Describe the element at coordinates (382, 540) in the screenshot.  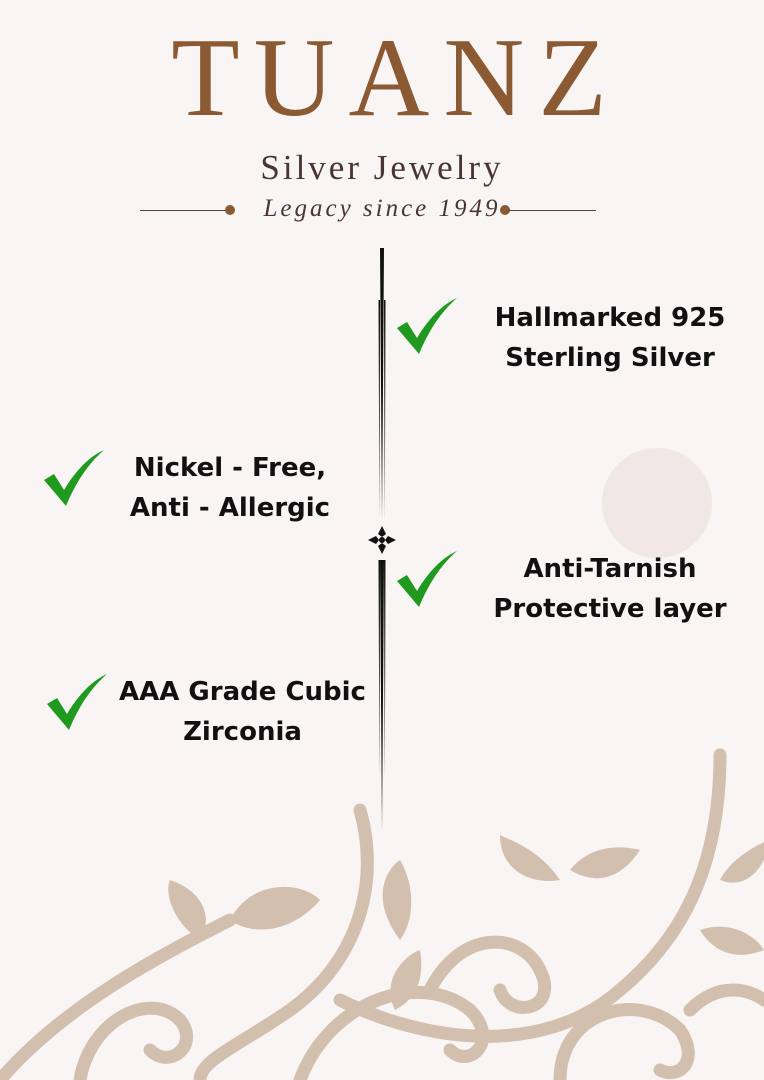
I see `ornament-icon` at that location.